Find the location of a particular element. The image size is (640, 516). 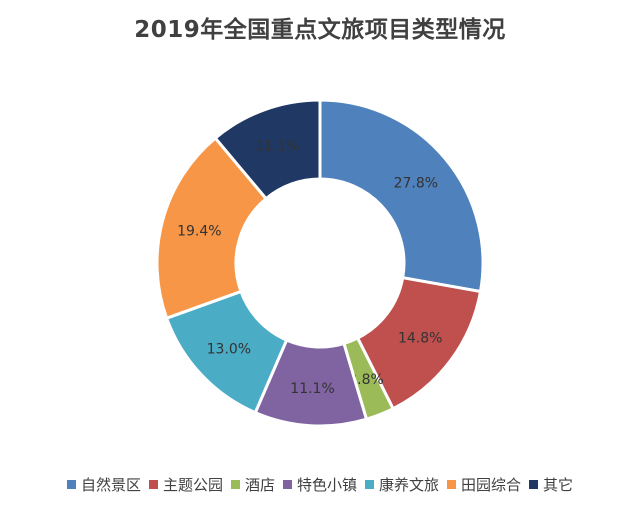

legend: 自然景区 主题公园 酒店 特色小镇 康养文旅 田园综合 其它 is located at coordinates (320, 484).